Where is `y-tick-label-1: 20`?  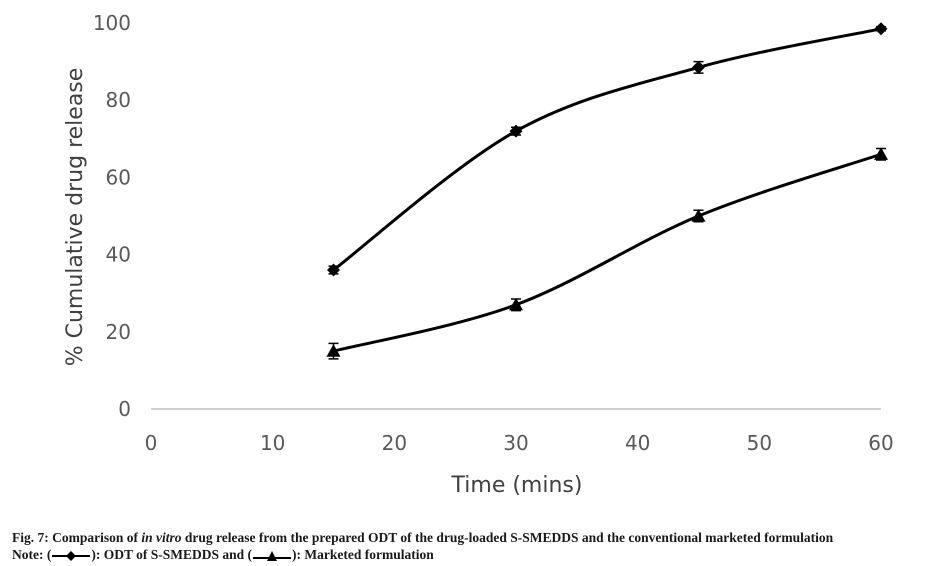 y-tick-label-1: 20 is located at coordinates (118, 332).